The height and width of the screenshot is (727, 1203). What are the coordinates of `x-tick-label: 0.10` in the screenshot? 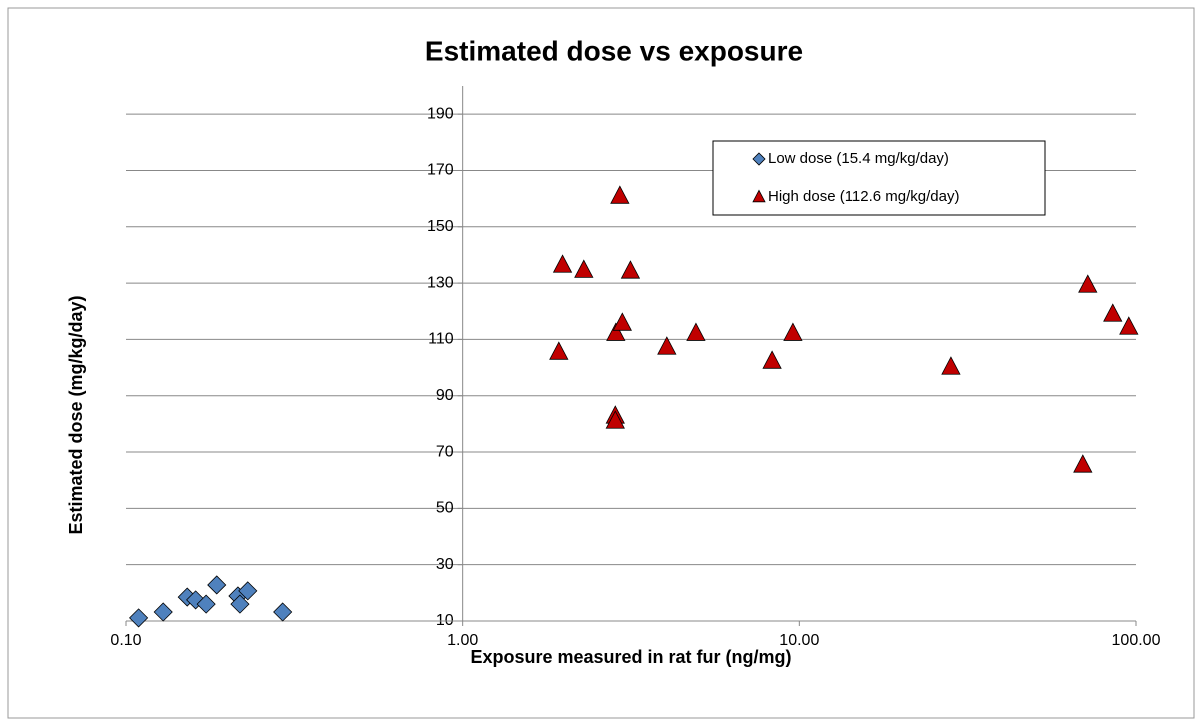 It's located at (125, 640).